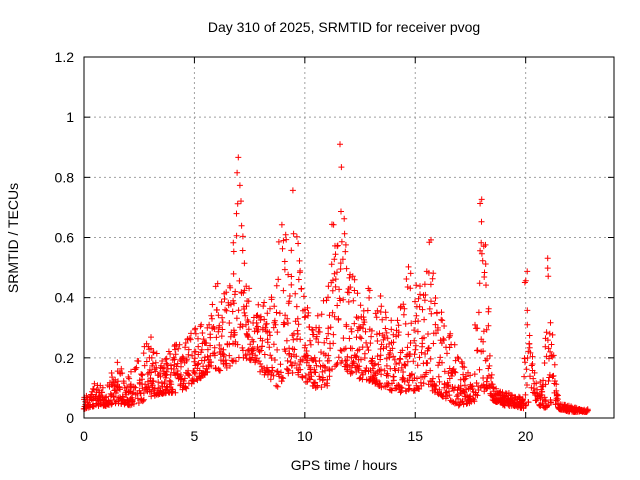 The height and width of the screenshot is (480, 640). I want to click on x-tick-label: 10, so click(305, 436).